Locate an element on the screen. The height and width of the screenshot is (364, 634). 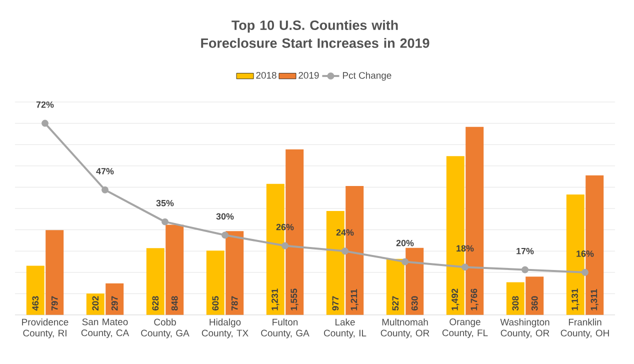
data-label: 605 is located at coordinates (215, 303).